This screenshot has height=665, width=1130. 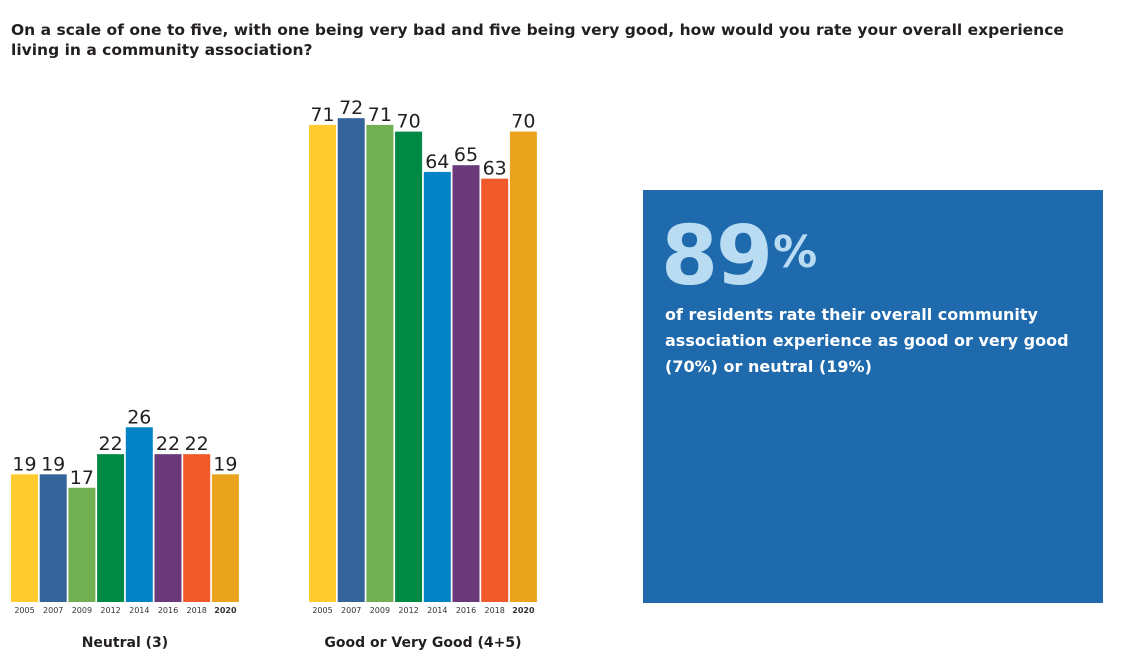 I want to click on value-label: 17, so click(x=82, y=478).